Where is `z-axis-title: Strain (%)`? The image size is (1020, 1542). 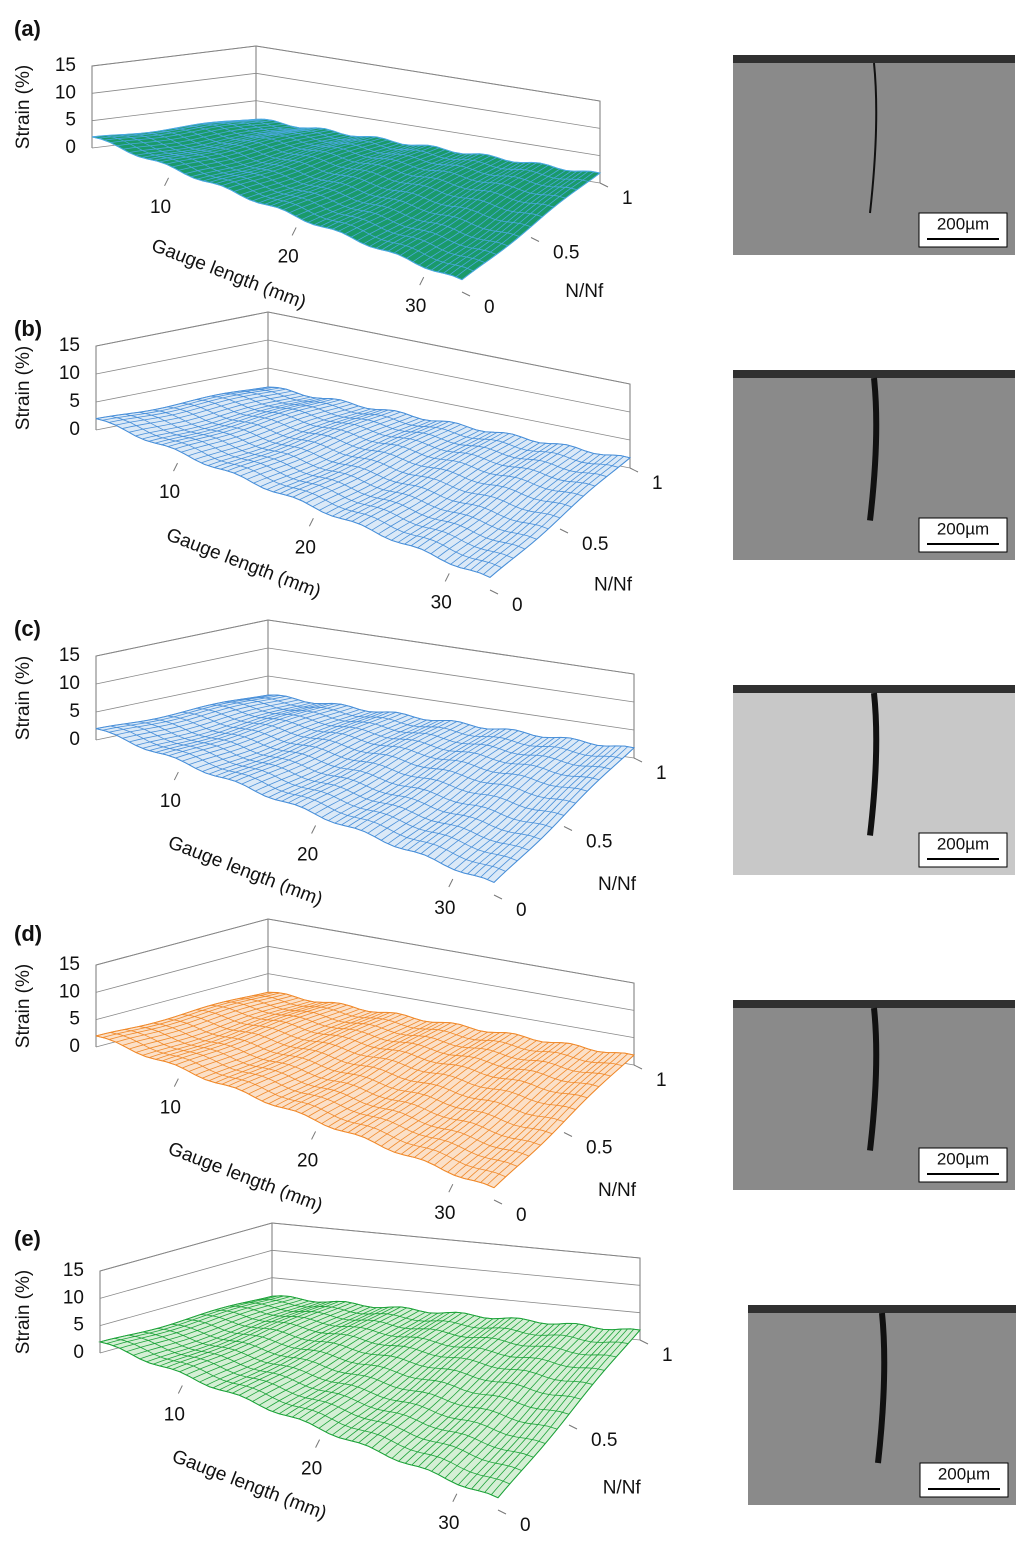
z-axis-title: Strain (%) is located at coordinates (23, 107).